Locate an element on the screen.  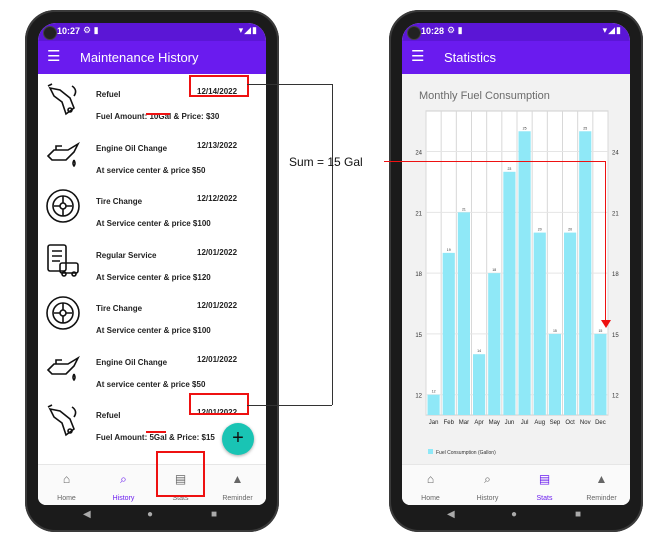
settings-status-icon: ⚙ ▮ is located at coordinates (455, 30).